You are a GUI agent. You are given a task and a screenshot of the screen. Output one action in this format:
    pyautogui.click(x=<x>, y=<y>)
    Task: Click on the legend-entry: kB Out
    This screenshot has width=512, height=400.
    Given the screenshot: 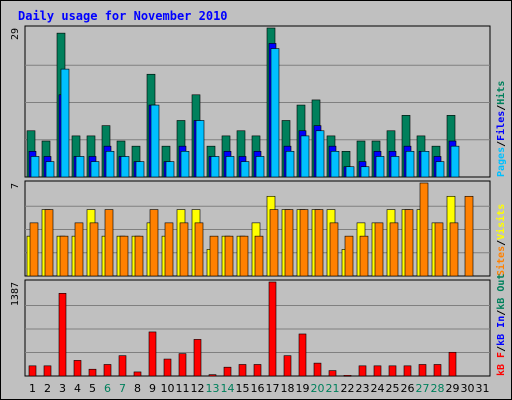 What is the action you would take?
    pyautogui.click(x=501, y=292)
    